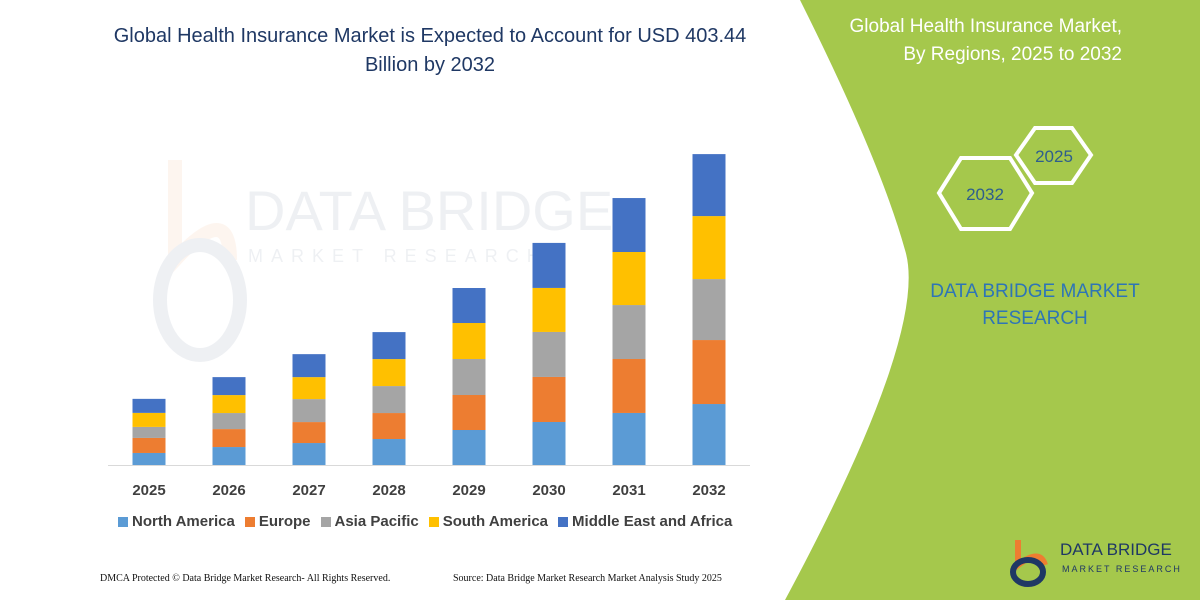  What do you see at coordinates (629, 438) in the screenshot?
I see `bar-segment-north-america-2031` at bounding box center [629, 438].